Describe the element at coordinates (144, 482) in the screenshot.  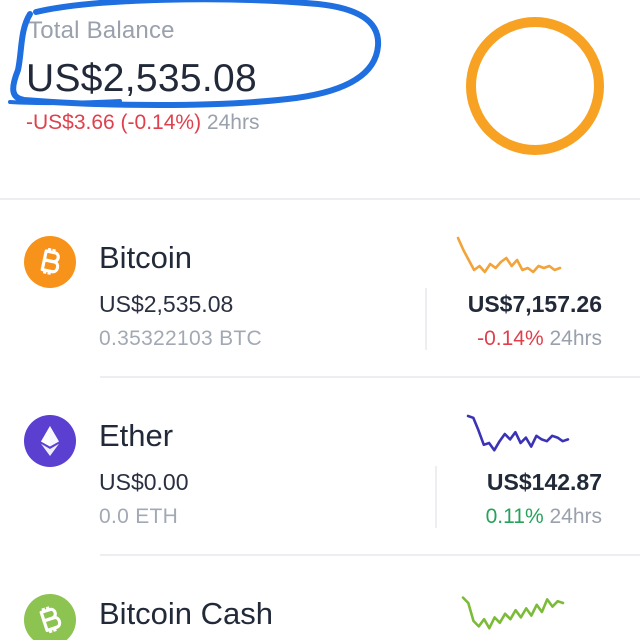
I see `asset-holding-value: US$0.00` at that location.